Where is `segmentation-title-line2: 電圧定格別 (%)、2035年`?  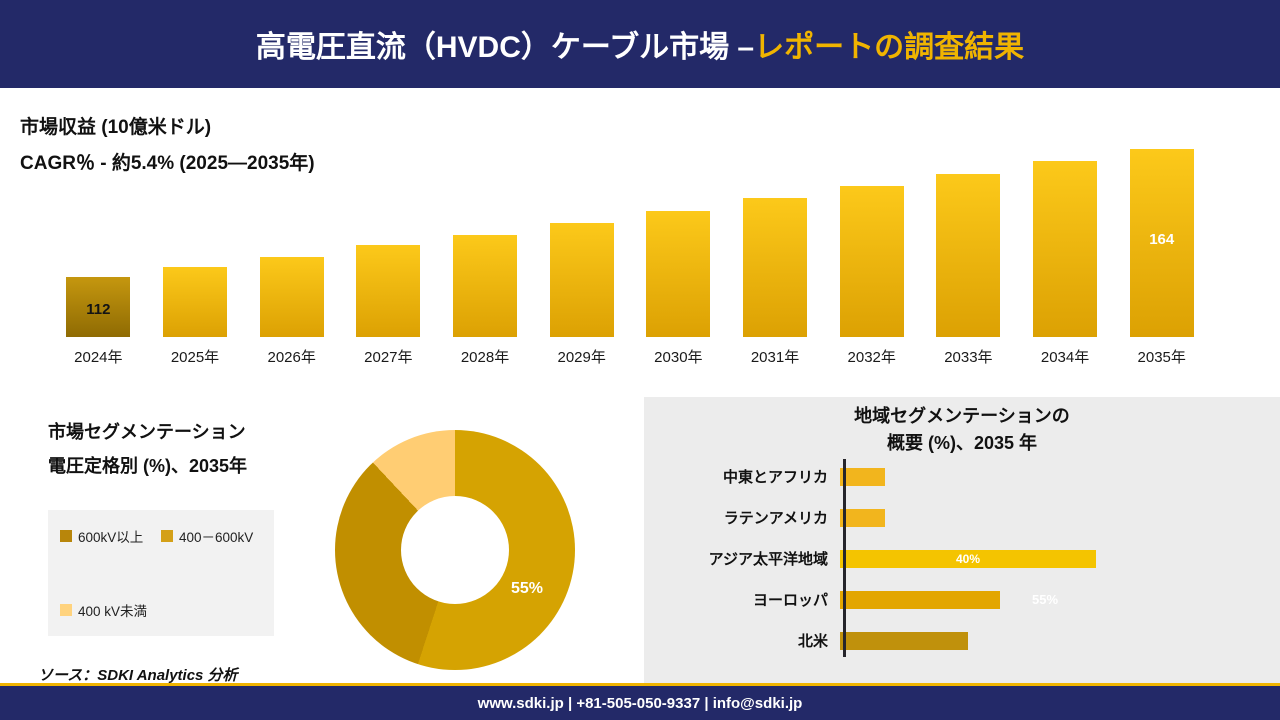
segmentation-title-line2: 電圧定格別 (%)、2035年 is located at coordinates (148, 466).